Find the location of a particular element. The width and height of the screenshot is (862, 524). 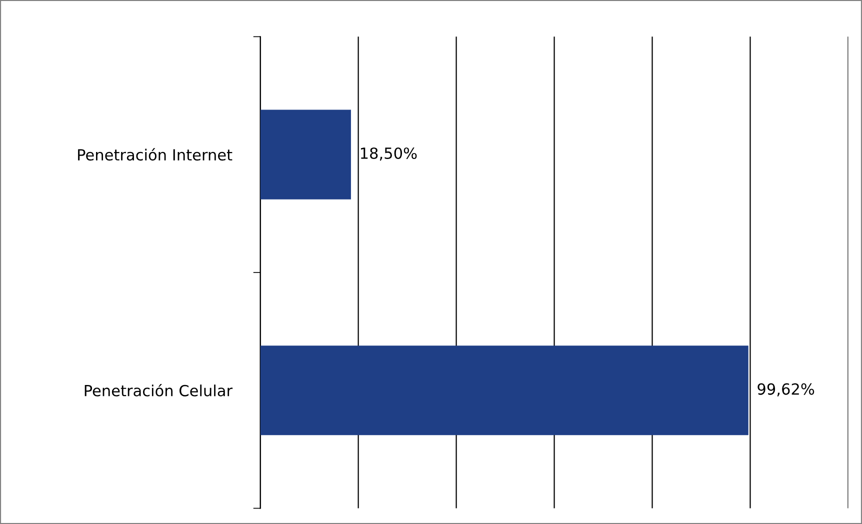

y-tick-label: Penetración Celular is located at coordinates (158, 390).